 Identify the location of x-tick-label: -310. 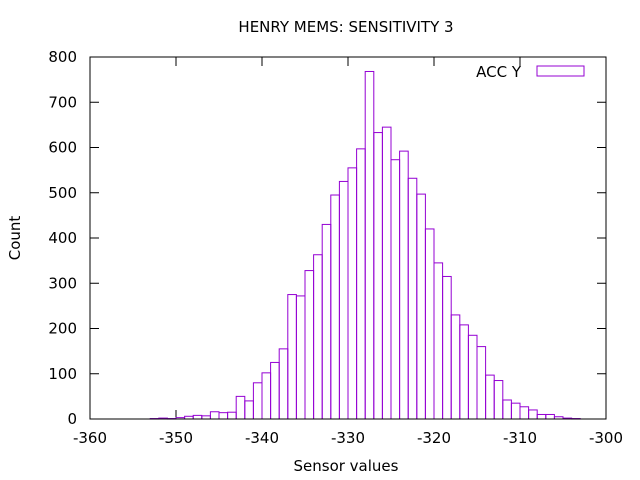
(520, 438).